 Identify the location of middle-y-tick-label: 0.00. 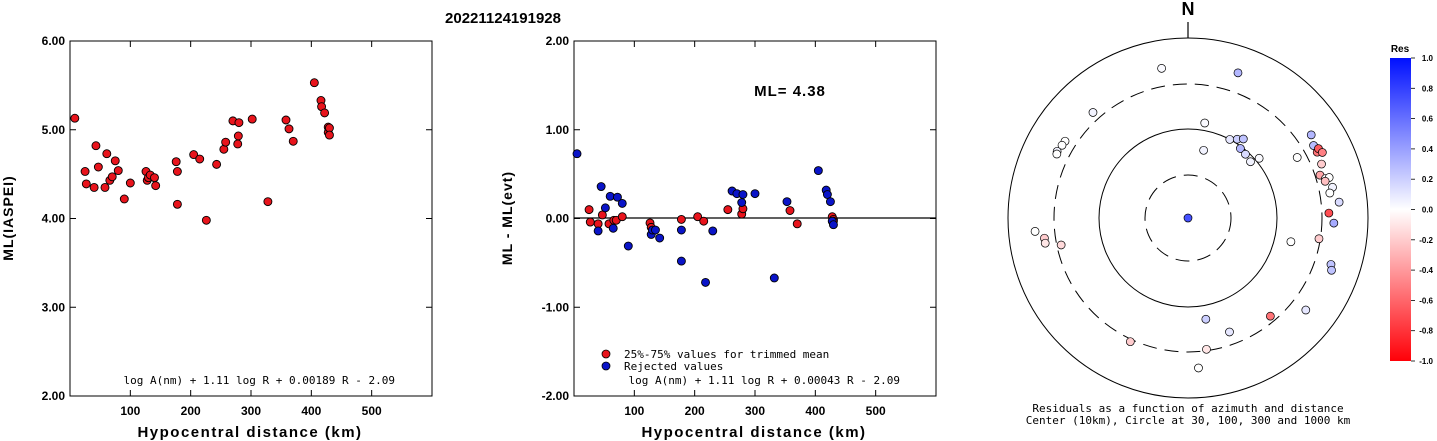
(558, 219).